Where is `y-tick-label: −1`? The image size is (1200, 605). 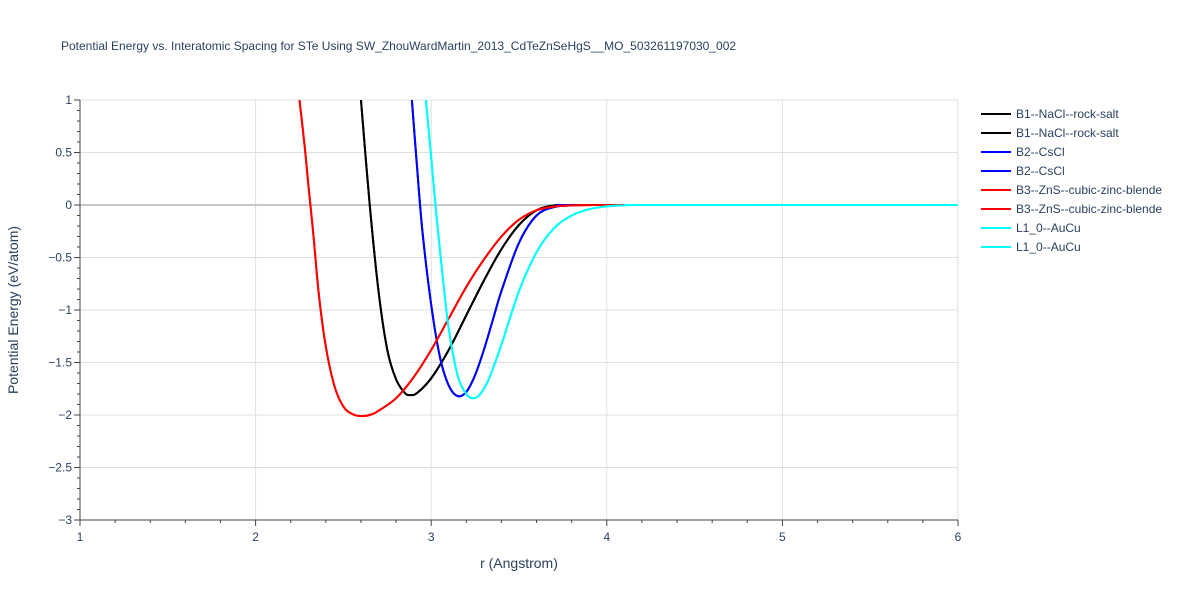
y-tick-label: −1 is located at coordinates (65, 310).